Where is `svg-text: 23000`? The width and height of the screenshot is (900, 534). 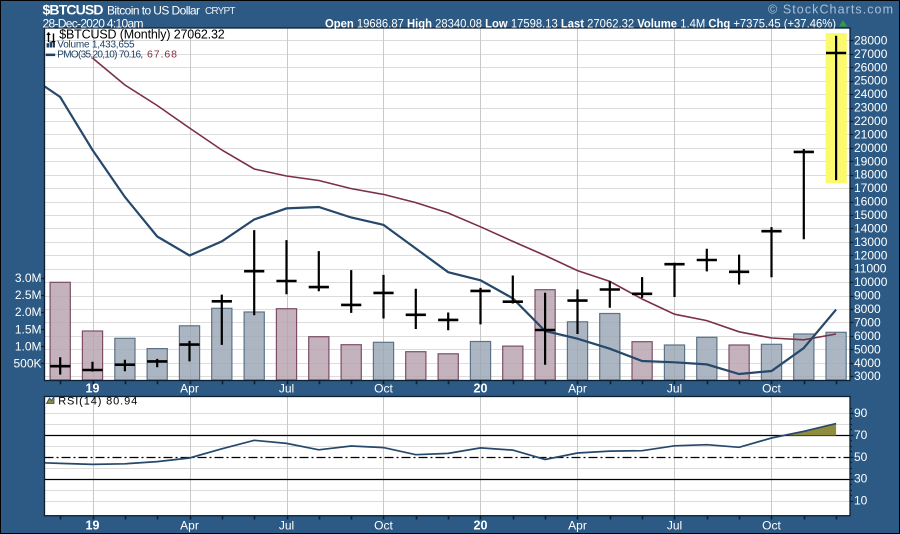 svg-text: 23000 is located at coordinates (871, 108).